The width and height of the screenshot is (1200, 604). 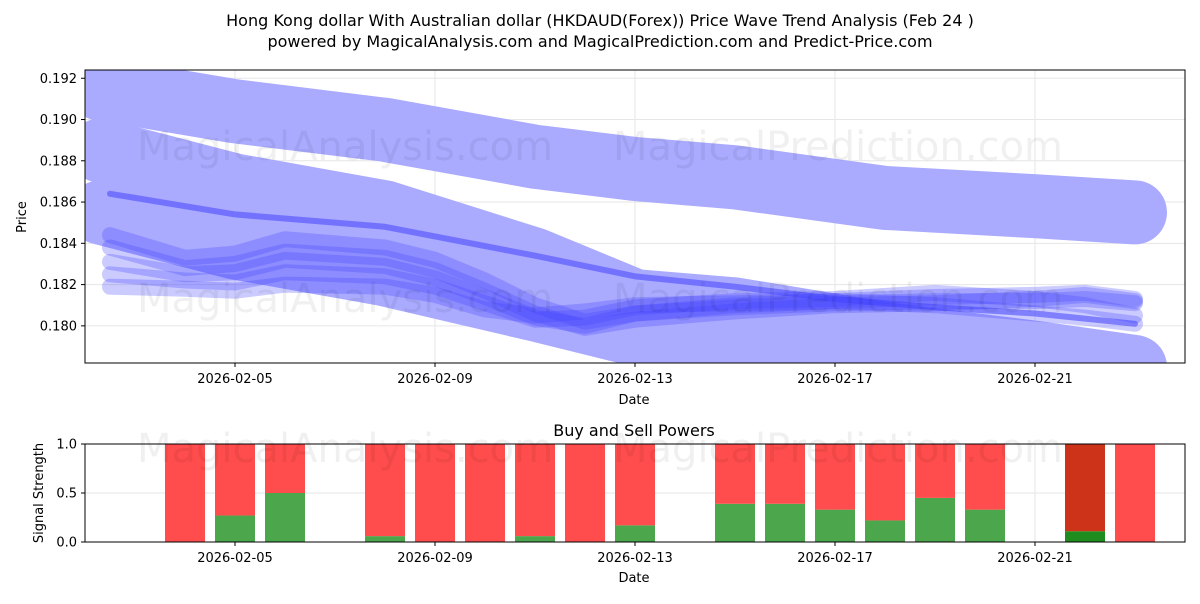 I want to click on price-x-tick-label: 2026-02-09, so click(x=435, y=379).